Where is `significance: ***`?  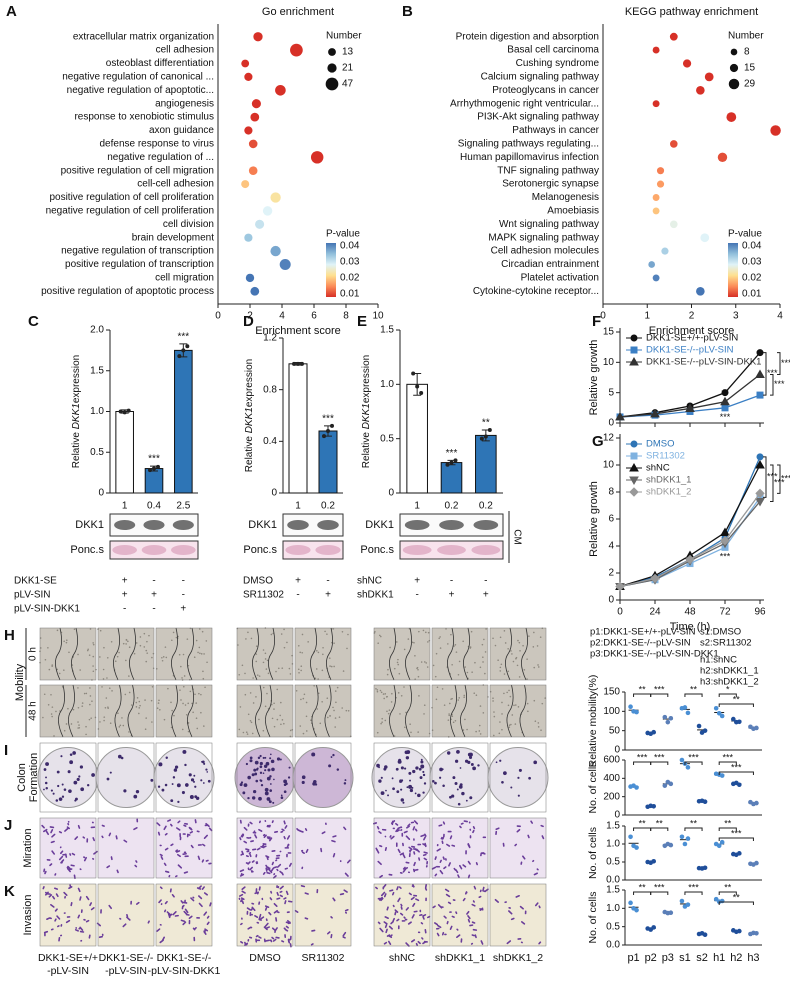 significance: *** is located at coordinates (772, 373).